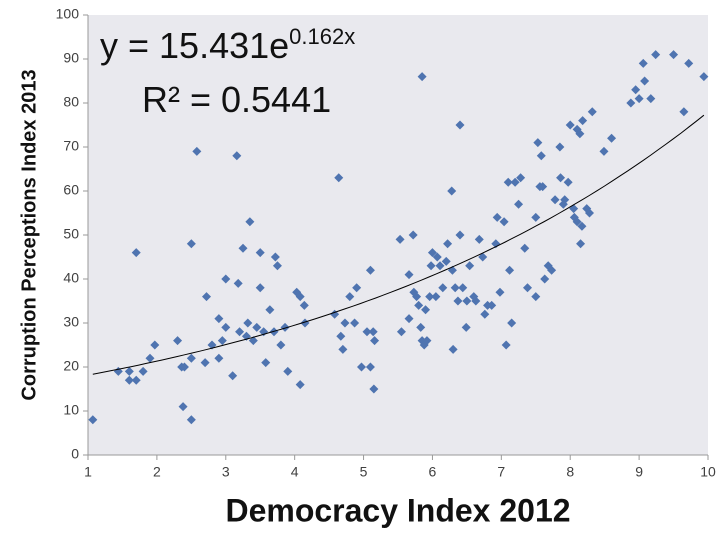  I want to click on x-tick-label: 10, so click(708, 472).